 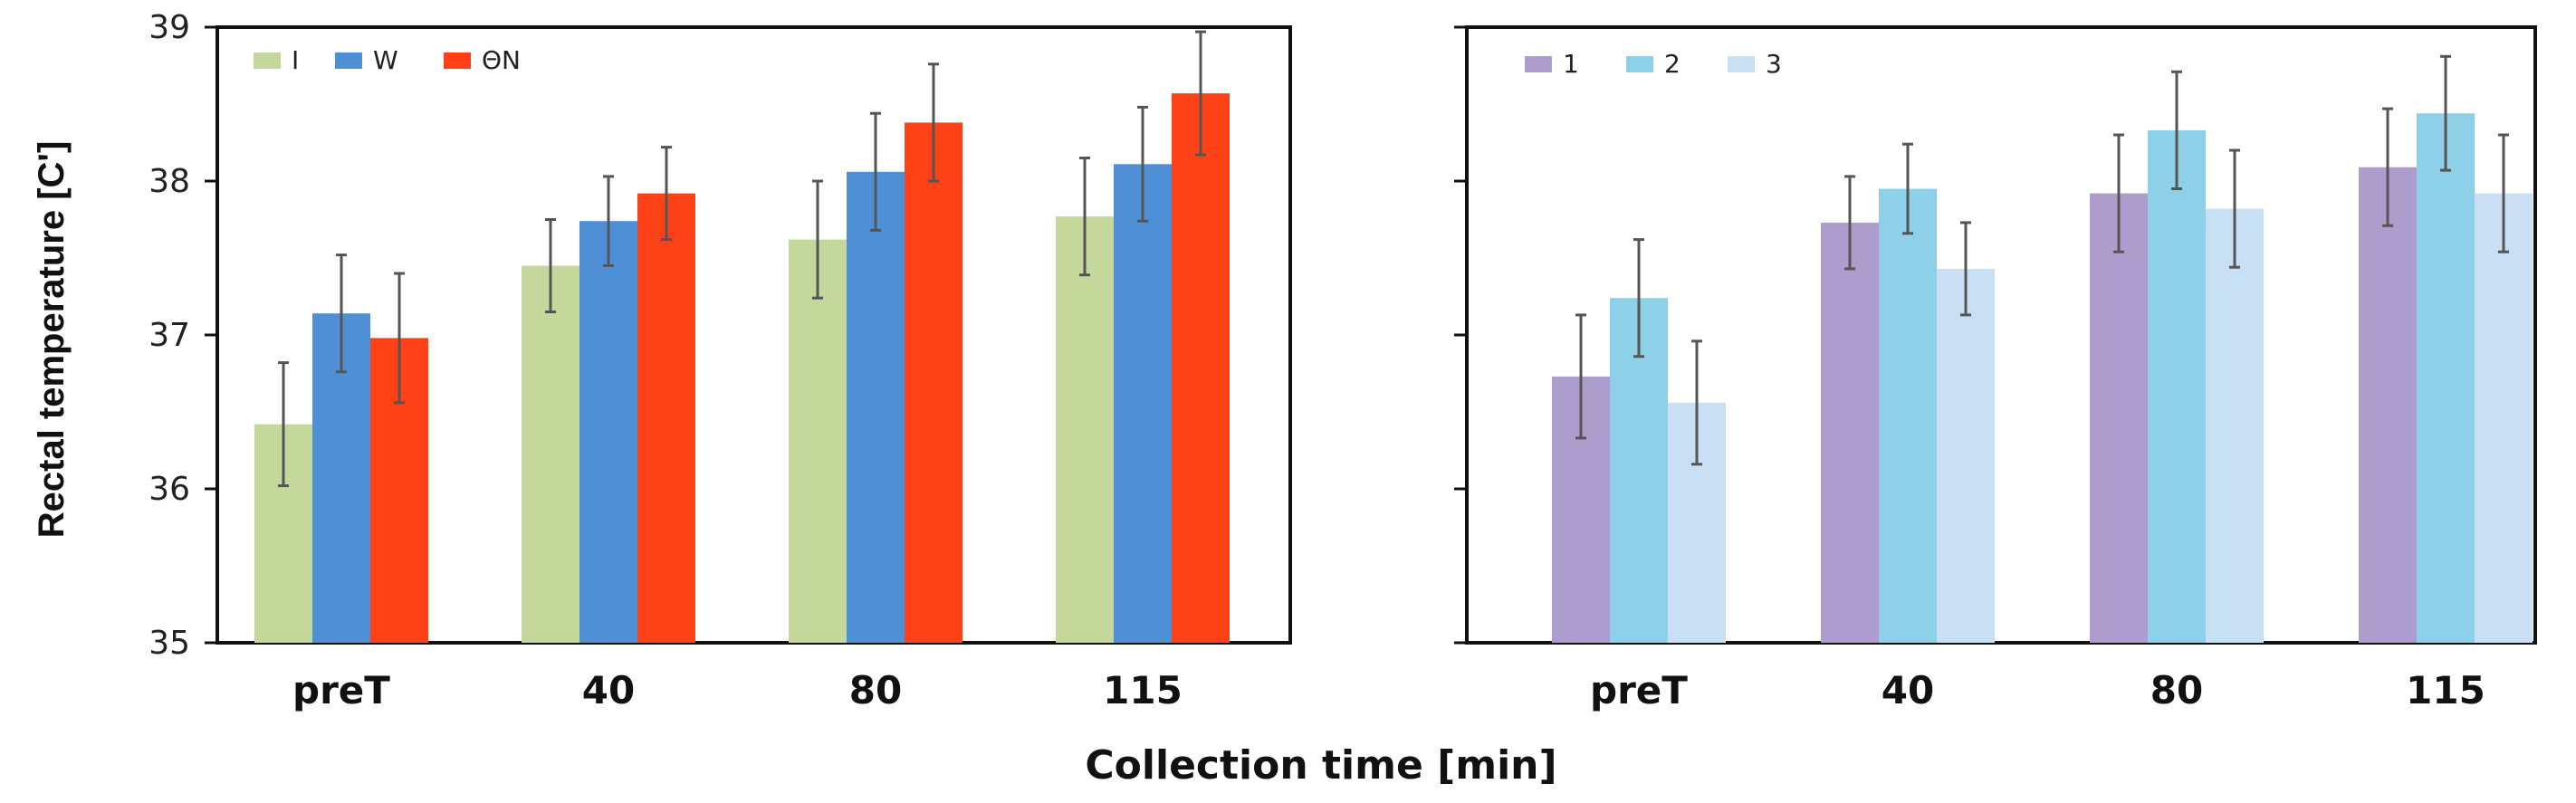 What do you see at coordinates (169, 181) in the screenshot?
I see `y-tick-label: 38` at bounding box center [169, 181].